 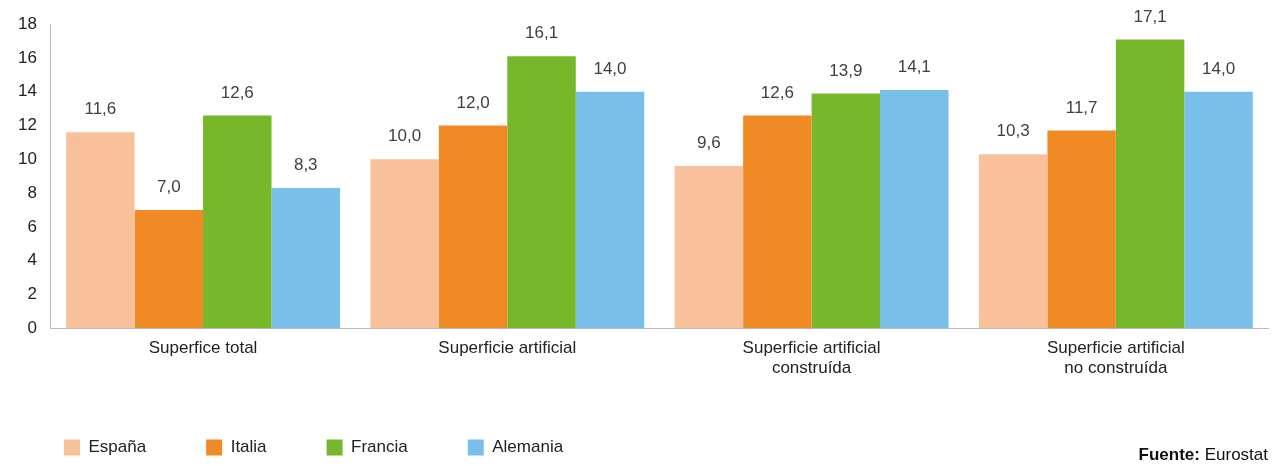 I want to click on data-label: 12,0, so click(x=473, y=102).